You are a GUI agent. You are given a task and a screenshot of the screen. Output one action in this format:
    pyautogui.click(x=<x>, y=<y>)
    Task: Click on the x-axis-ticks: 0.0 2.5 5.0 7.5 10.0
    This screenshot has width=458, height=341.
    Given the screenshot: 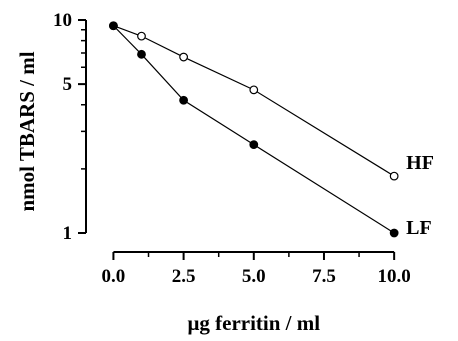 What is the action you would take?
    pyautogui.click(x=256, y=269)
    